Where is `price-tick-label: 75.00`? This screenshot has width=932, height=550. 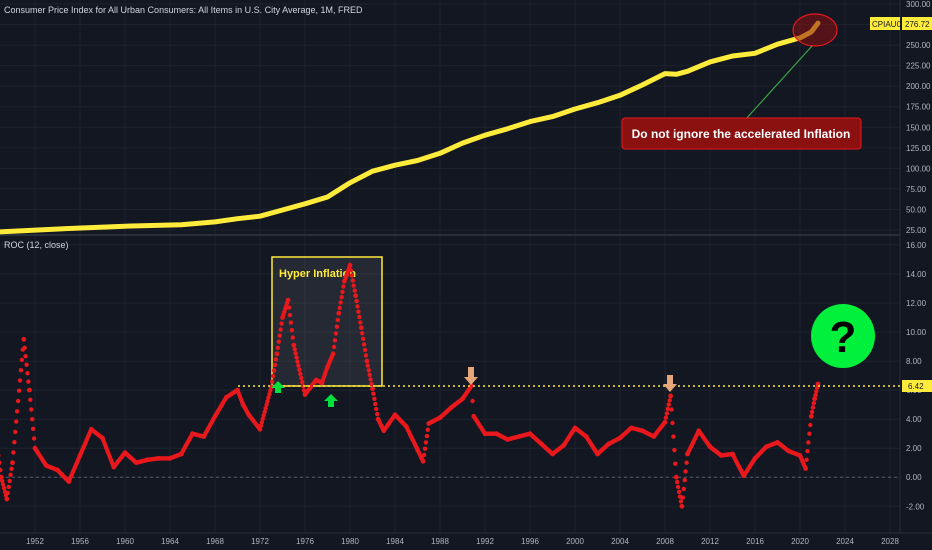
price-tick-label: 75.00 is located at coordinates (916, 189).